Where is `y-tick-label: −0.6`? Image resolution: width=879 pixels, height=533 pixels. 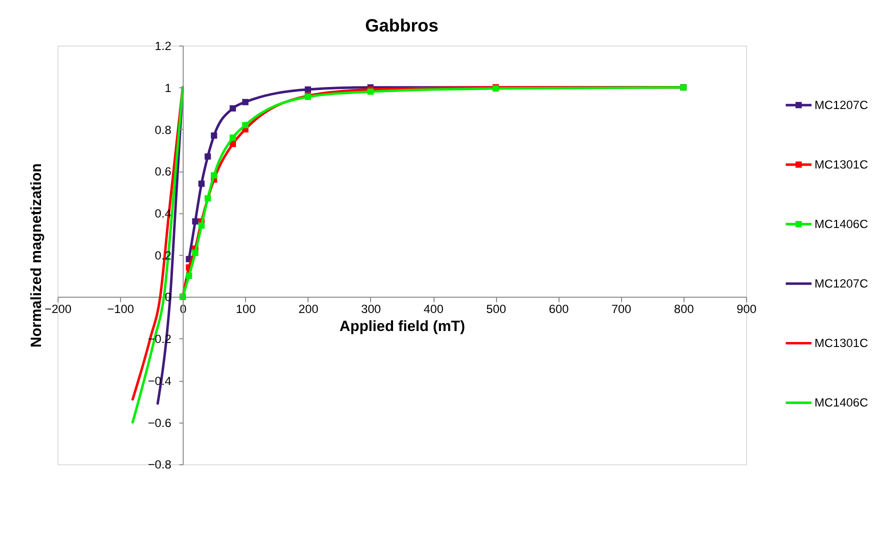
y-tick-label: −0.6 is located at coordinates (160, 423).